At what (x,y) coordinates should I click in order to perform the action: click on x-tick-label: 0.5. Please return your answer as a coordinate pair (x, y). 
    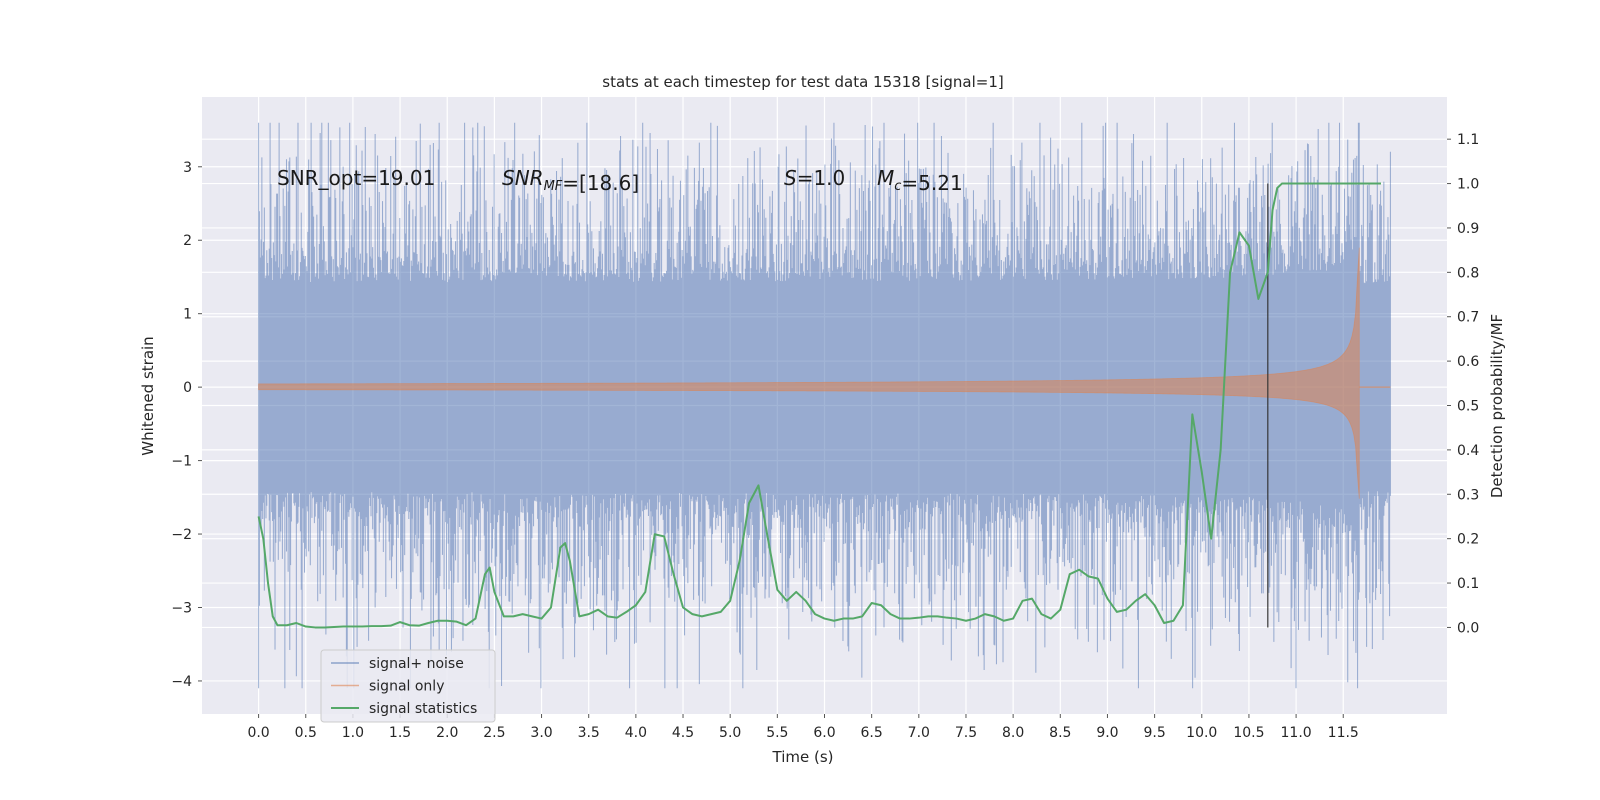
    Looking at the image, I should click on (306, 733).